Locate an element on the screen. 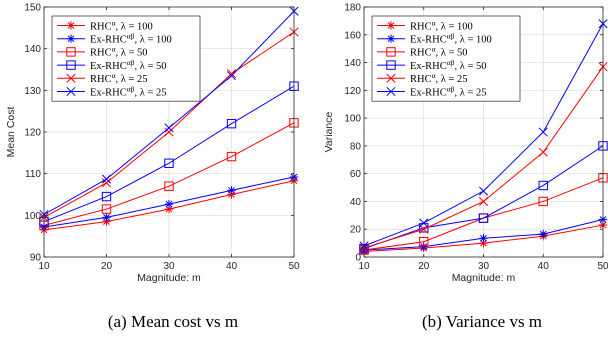 This screenshot has width=608, height=337. y-tick-label: 160 is located at coordinates (352, 35).